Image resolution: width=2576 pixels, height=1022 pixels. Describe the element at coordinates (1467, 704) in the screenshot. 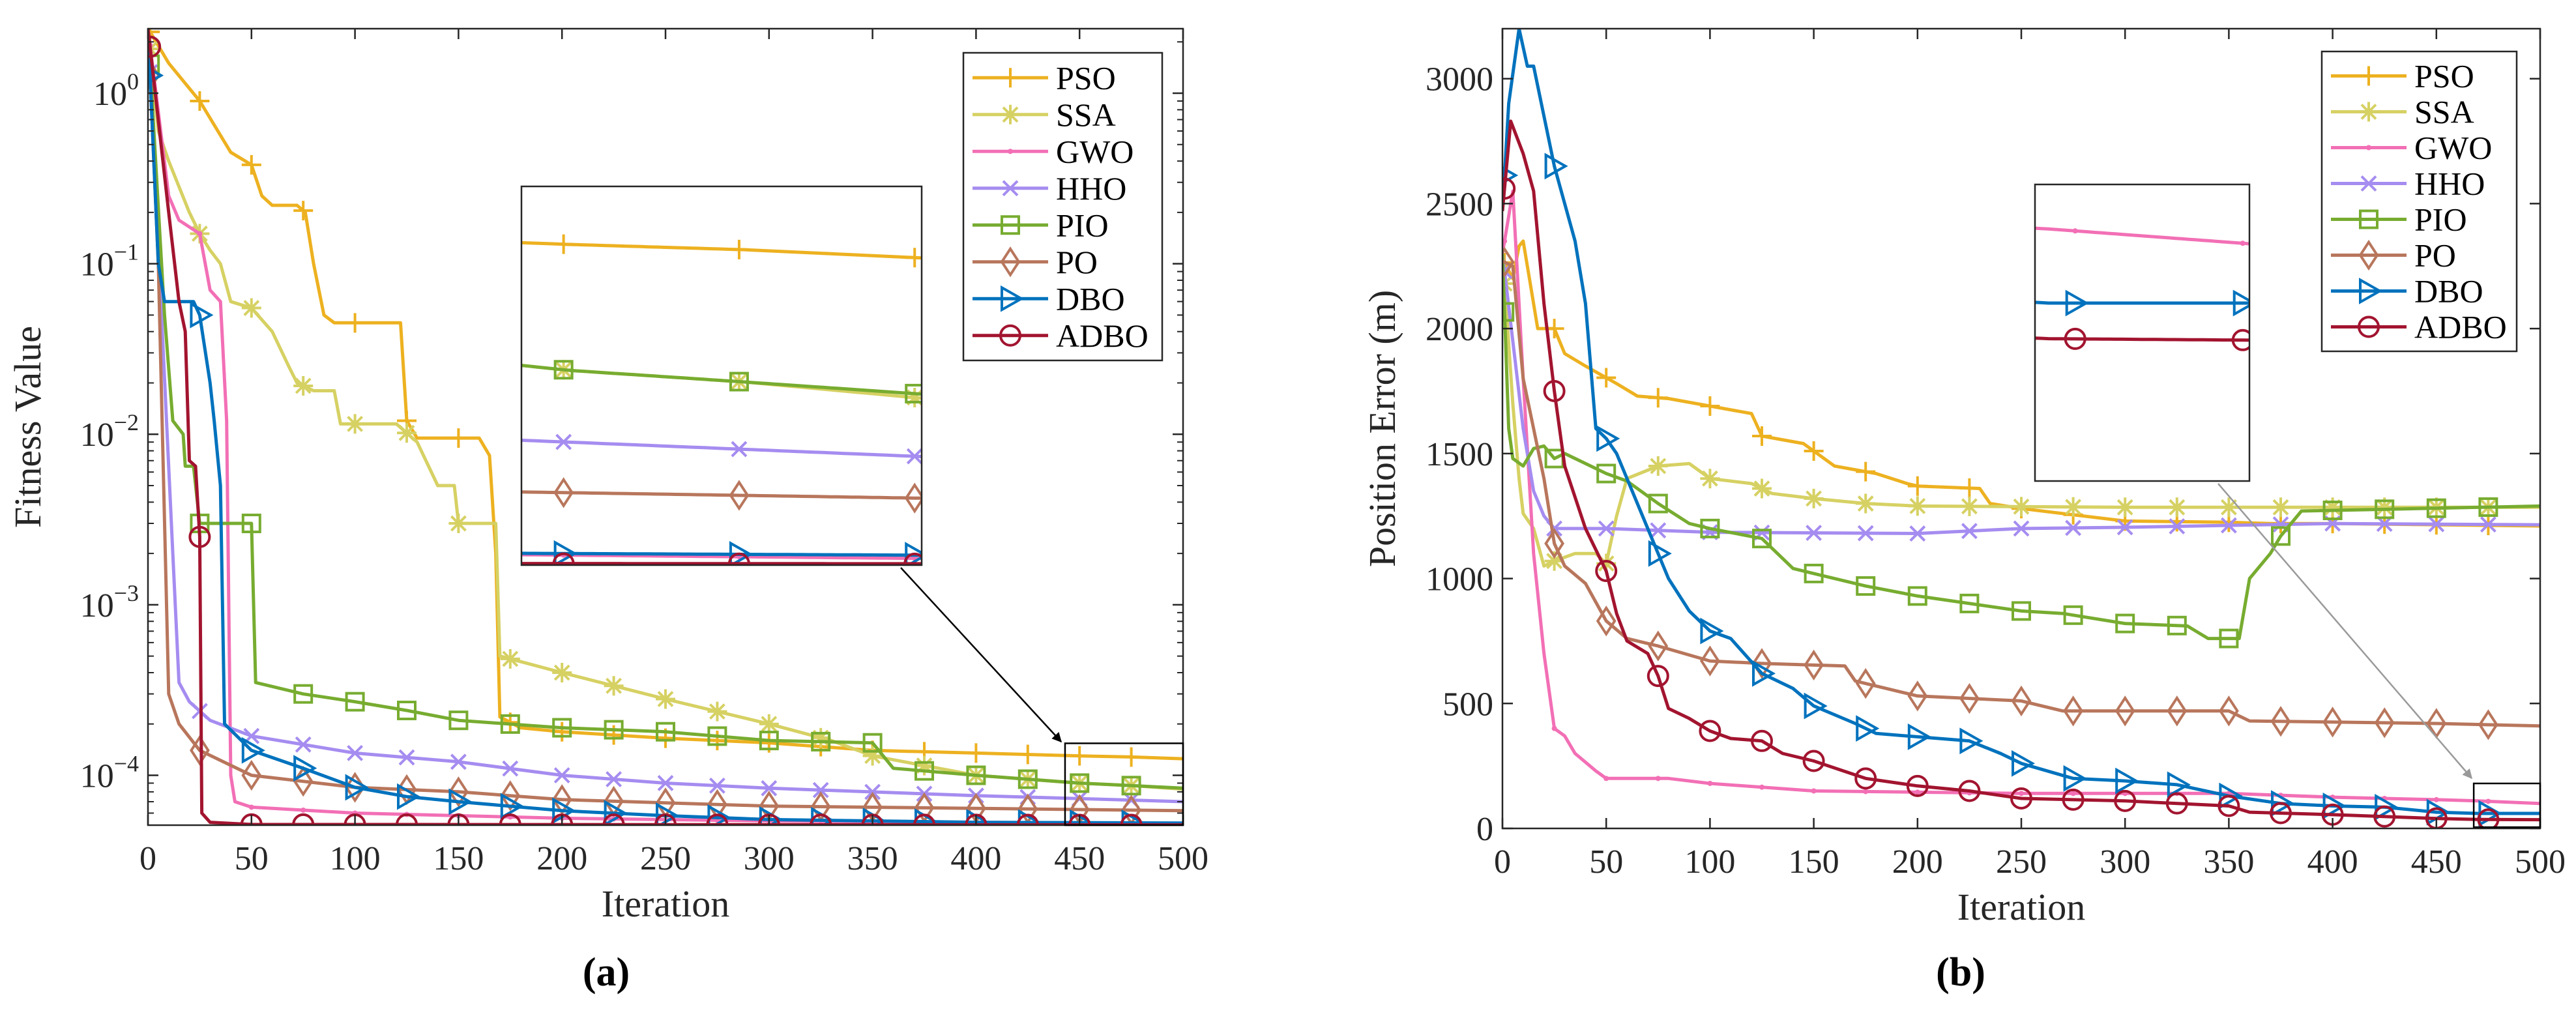

I see `y-tick-label: 500` at that location.